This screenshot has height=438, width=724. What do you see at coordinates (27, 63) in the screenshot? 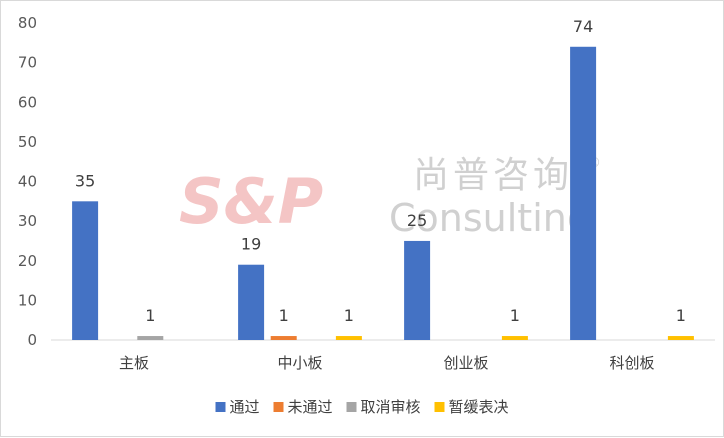
I see `y-tick-label: 70` at bounding box center [27, 63].